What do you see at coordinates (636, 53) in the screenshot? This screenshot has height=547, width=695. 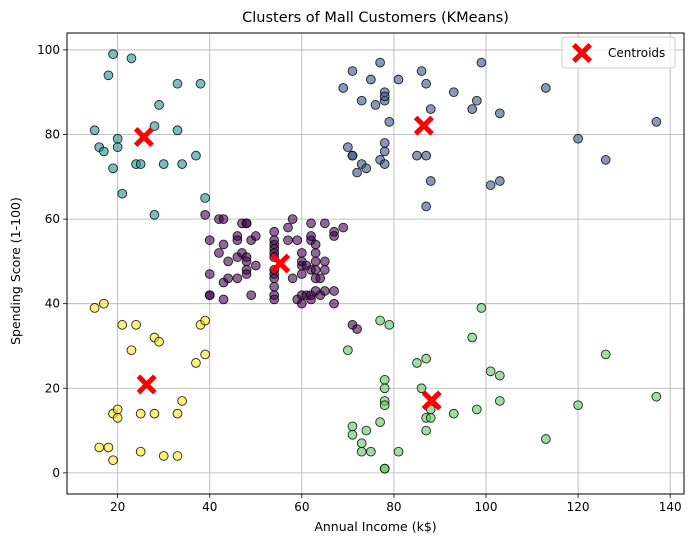 I see `legend-label-centroids: Centroids` at bounding box center [636, 53].